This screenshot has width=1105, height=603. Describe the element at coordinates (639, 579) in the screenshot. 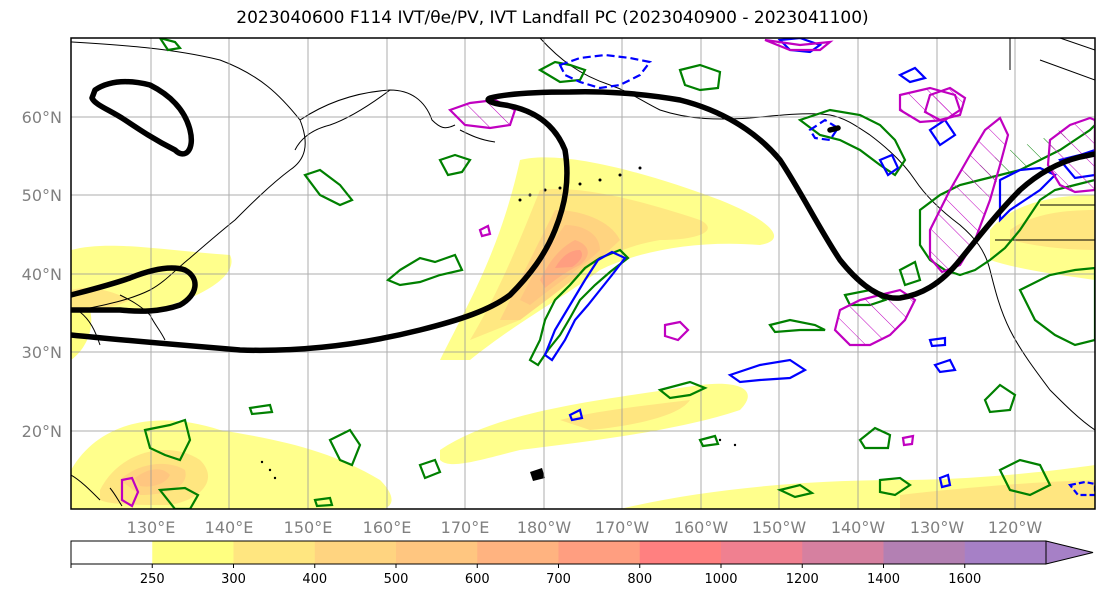

I see `colorbar-tick-label: 800` at that location.